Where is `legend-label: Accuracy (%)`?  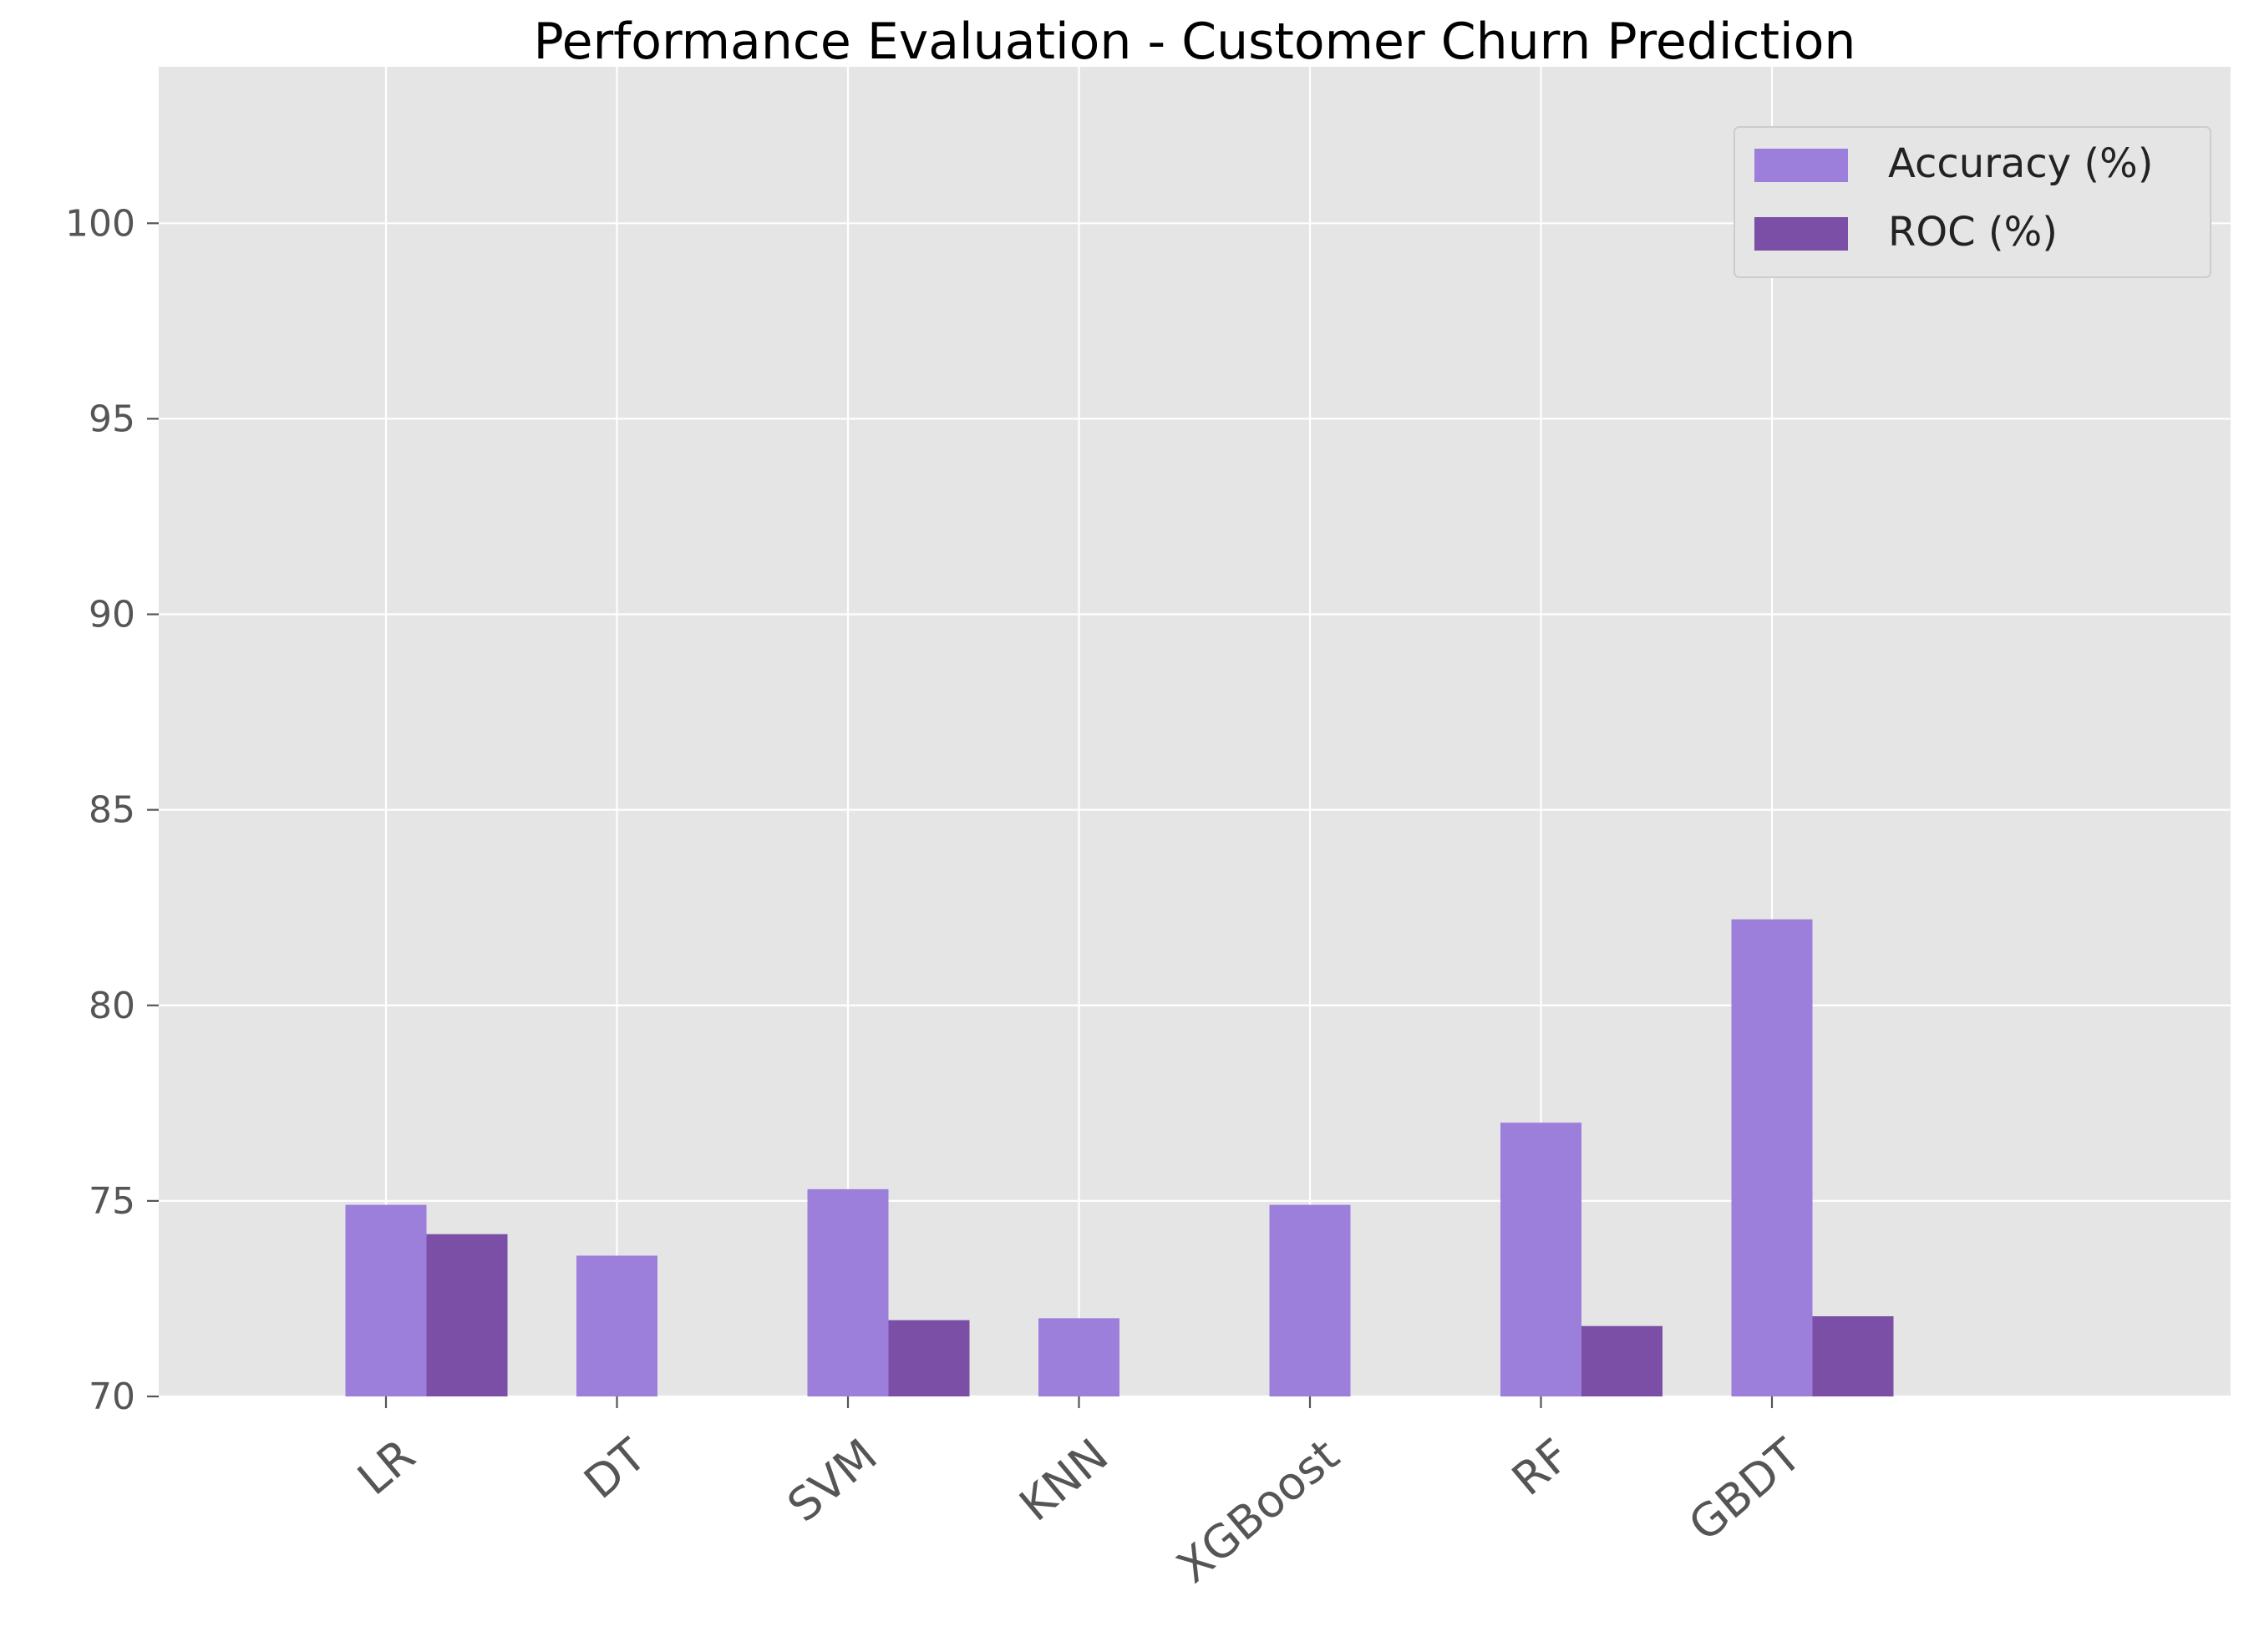 legend-label: Accuracy (%) is located at coordinates (2020, 163).